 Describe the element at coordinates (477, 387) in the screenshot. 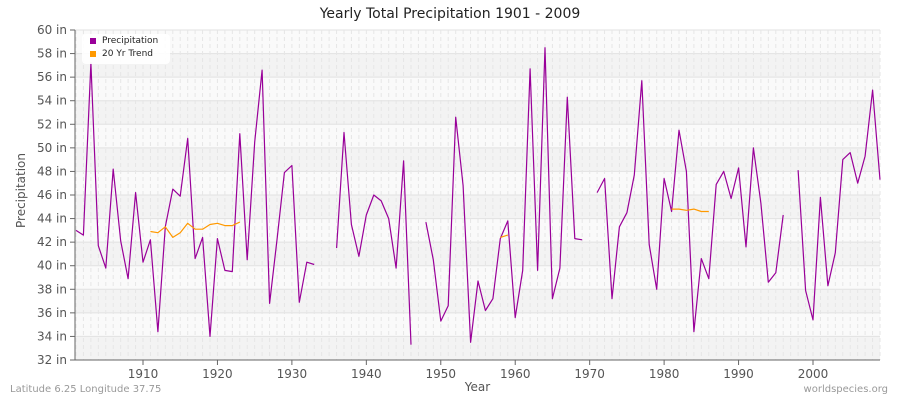

I see `x-axis-label: Year` at that location.